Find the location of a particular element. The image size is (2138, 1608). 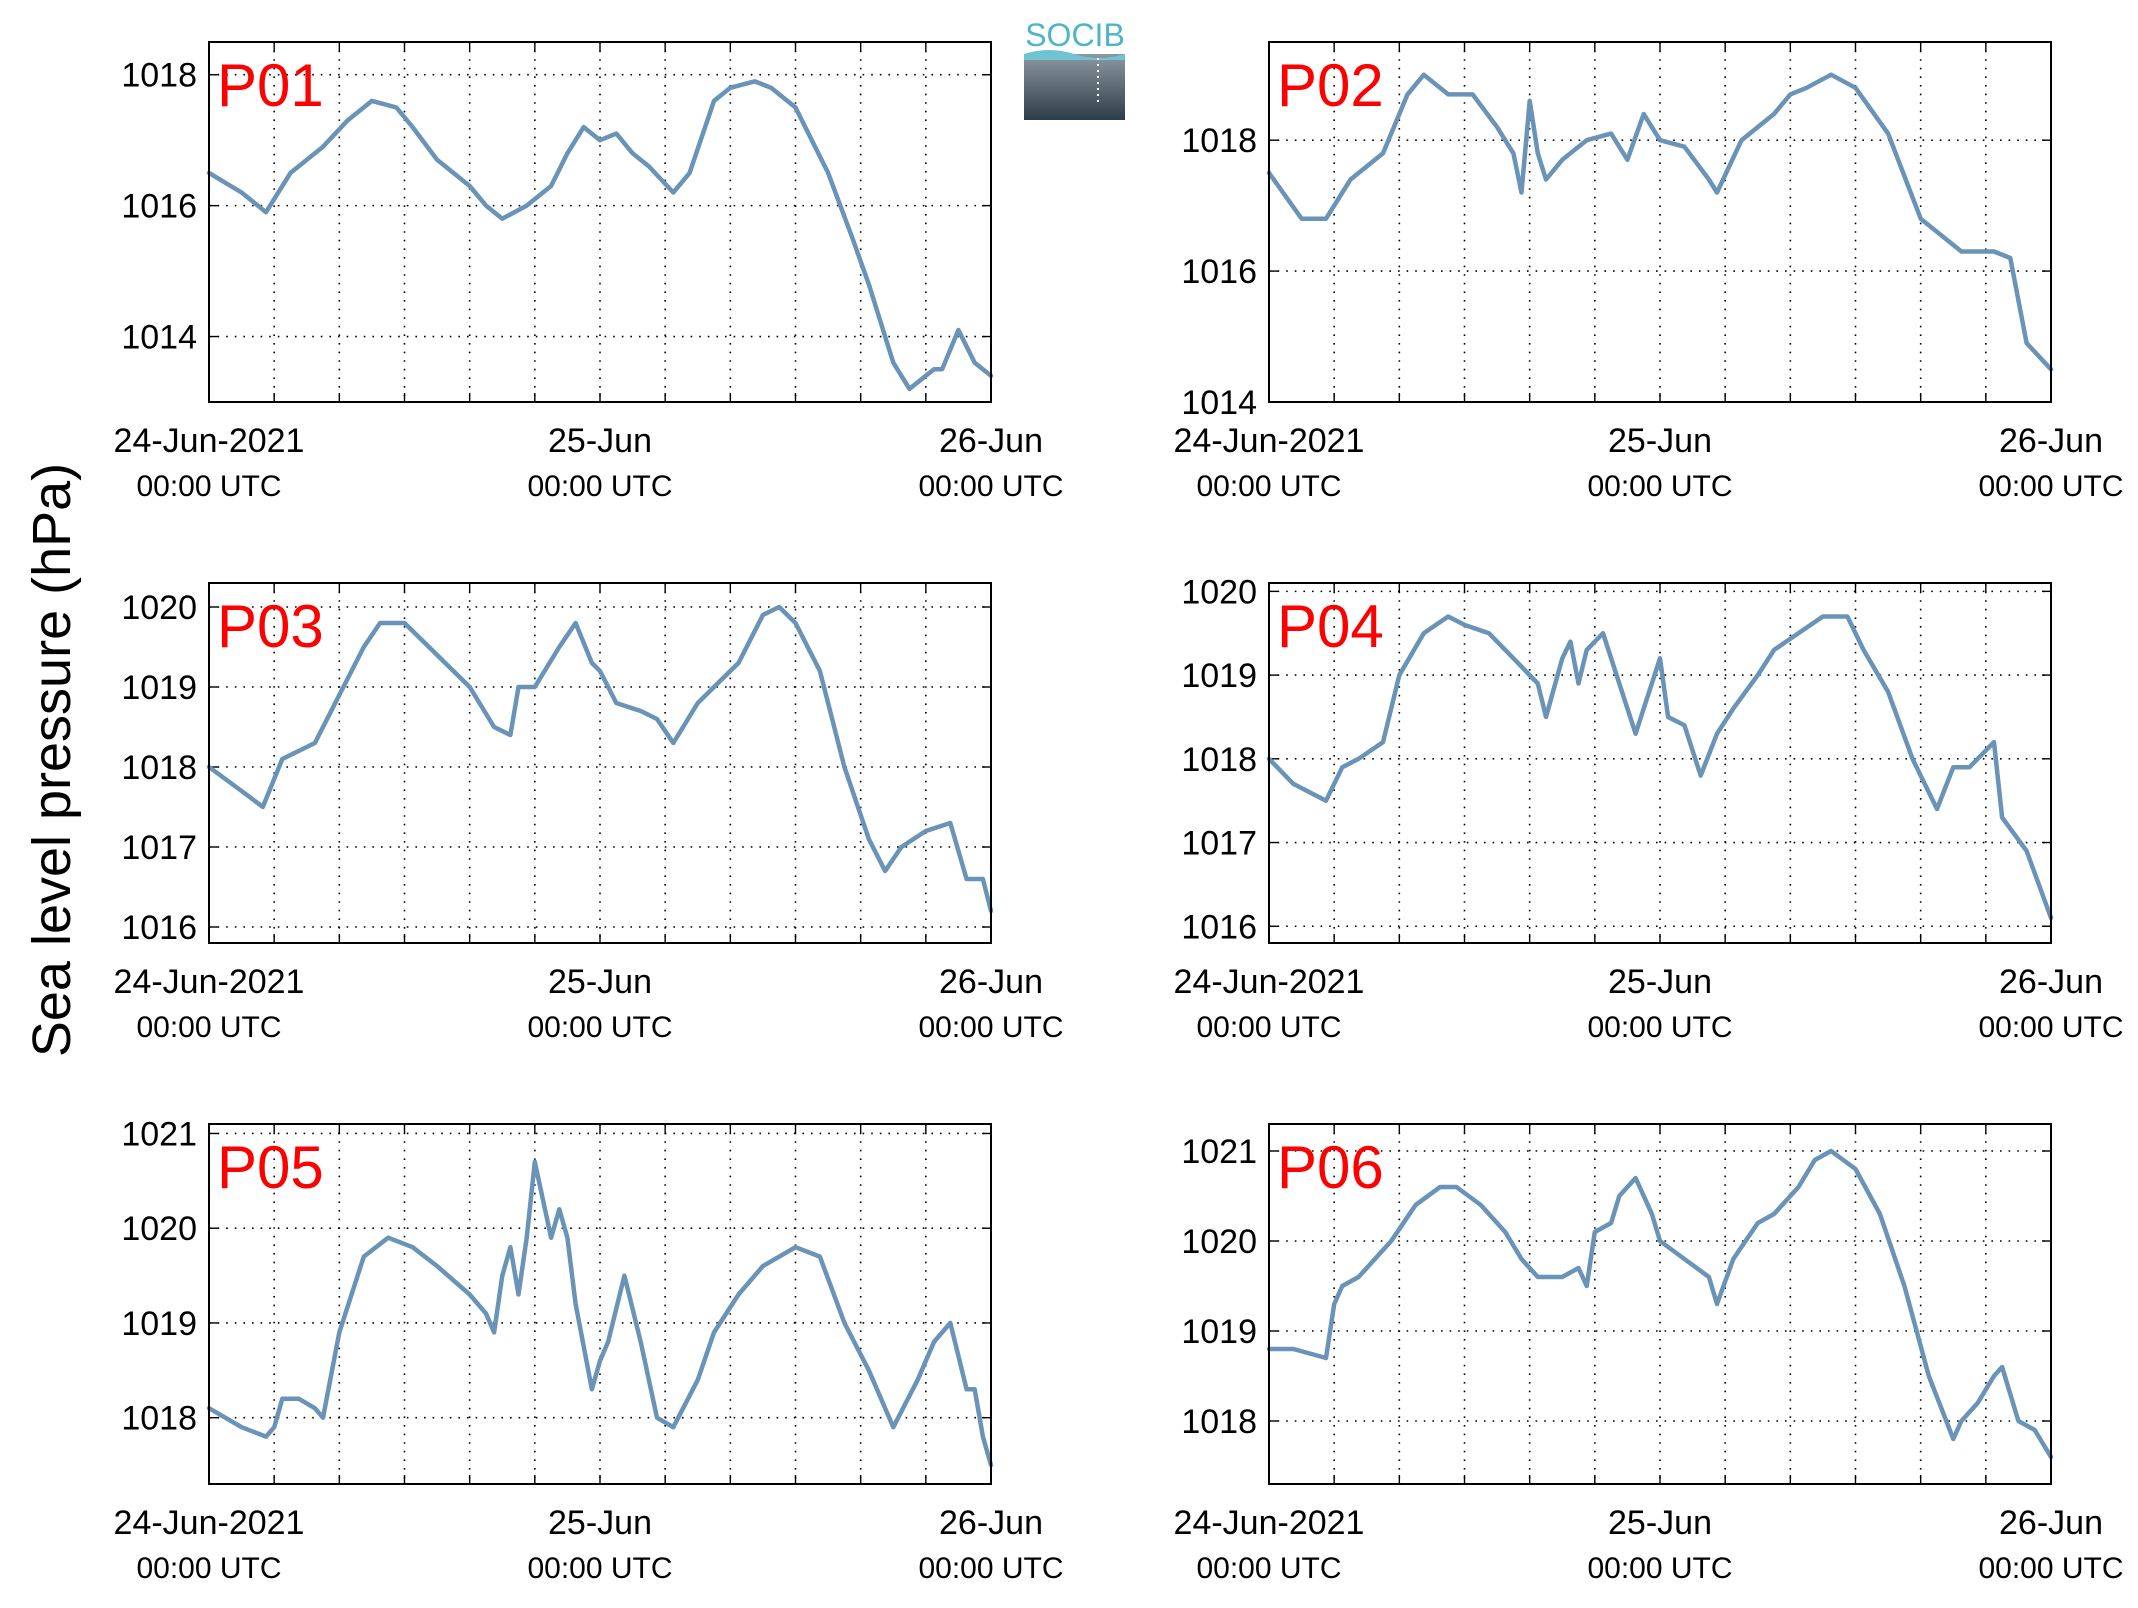

series-line-p06 is located at coordinates (1660, 1304).